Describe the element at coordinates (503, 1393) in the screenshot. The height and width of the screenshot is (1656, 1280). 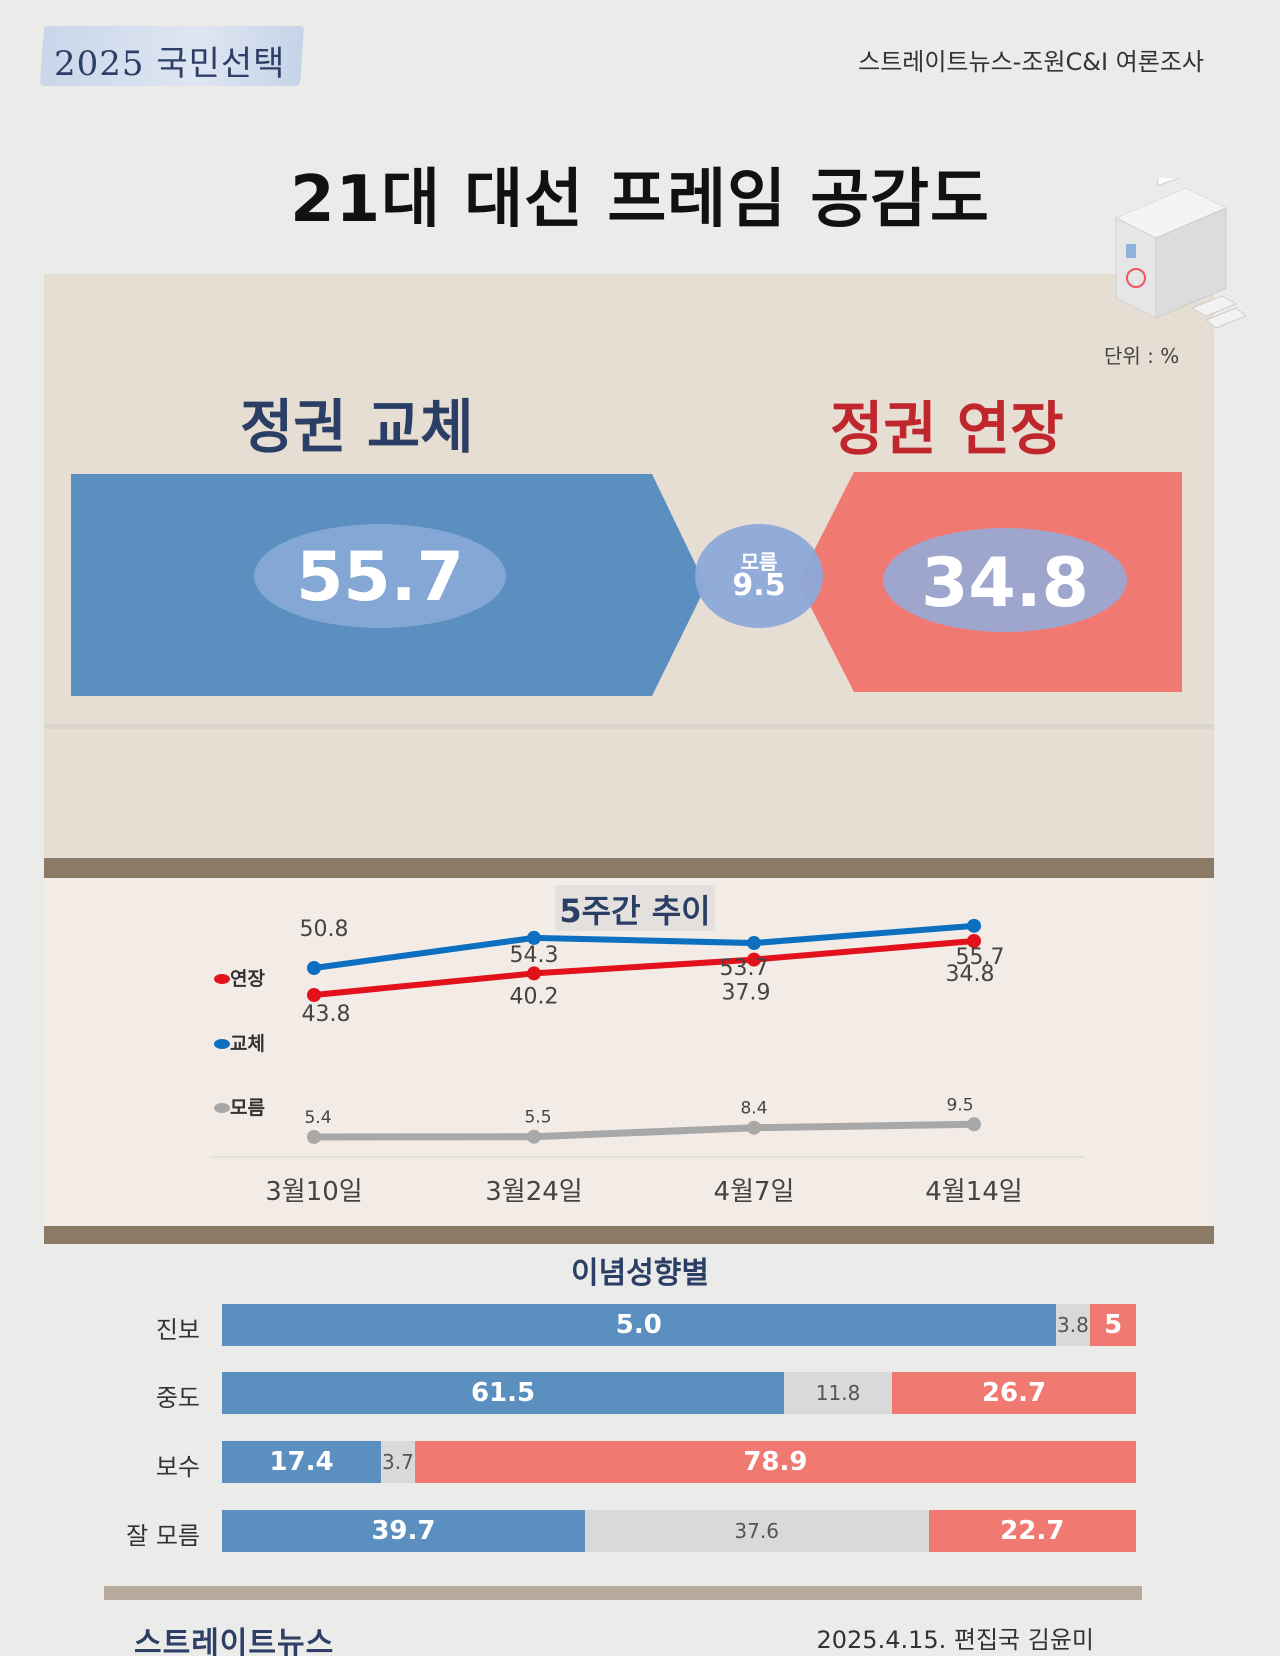
I see `bar-segment-교체: 61.5` at that location.